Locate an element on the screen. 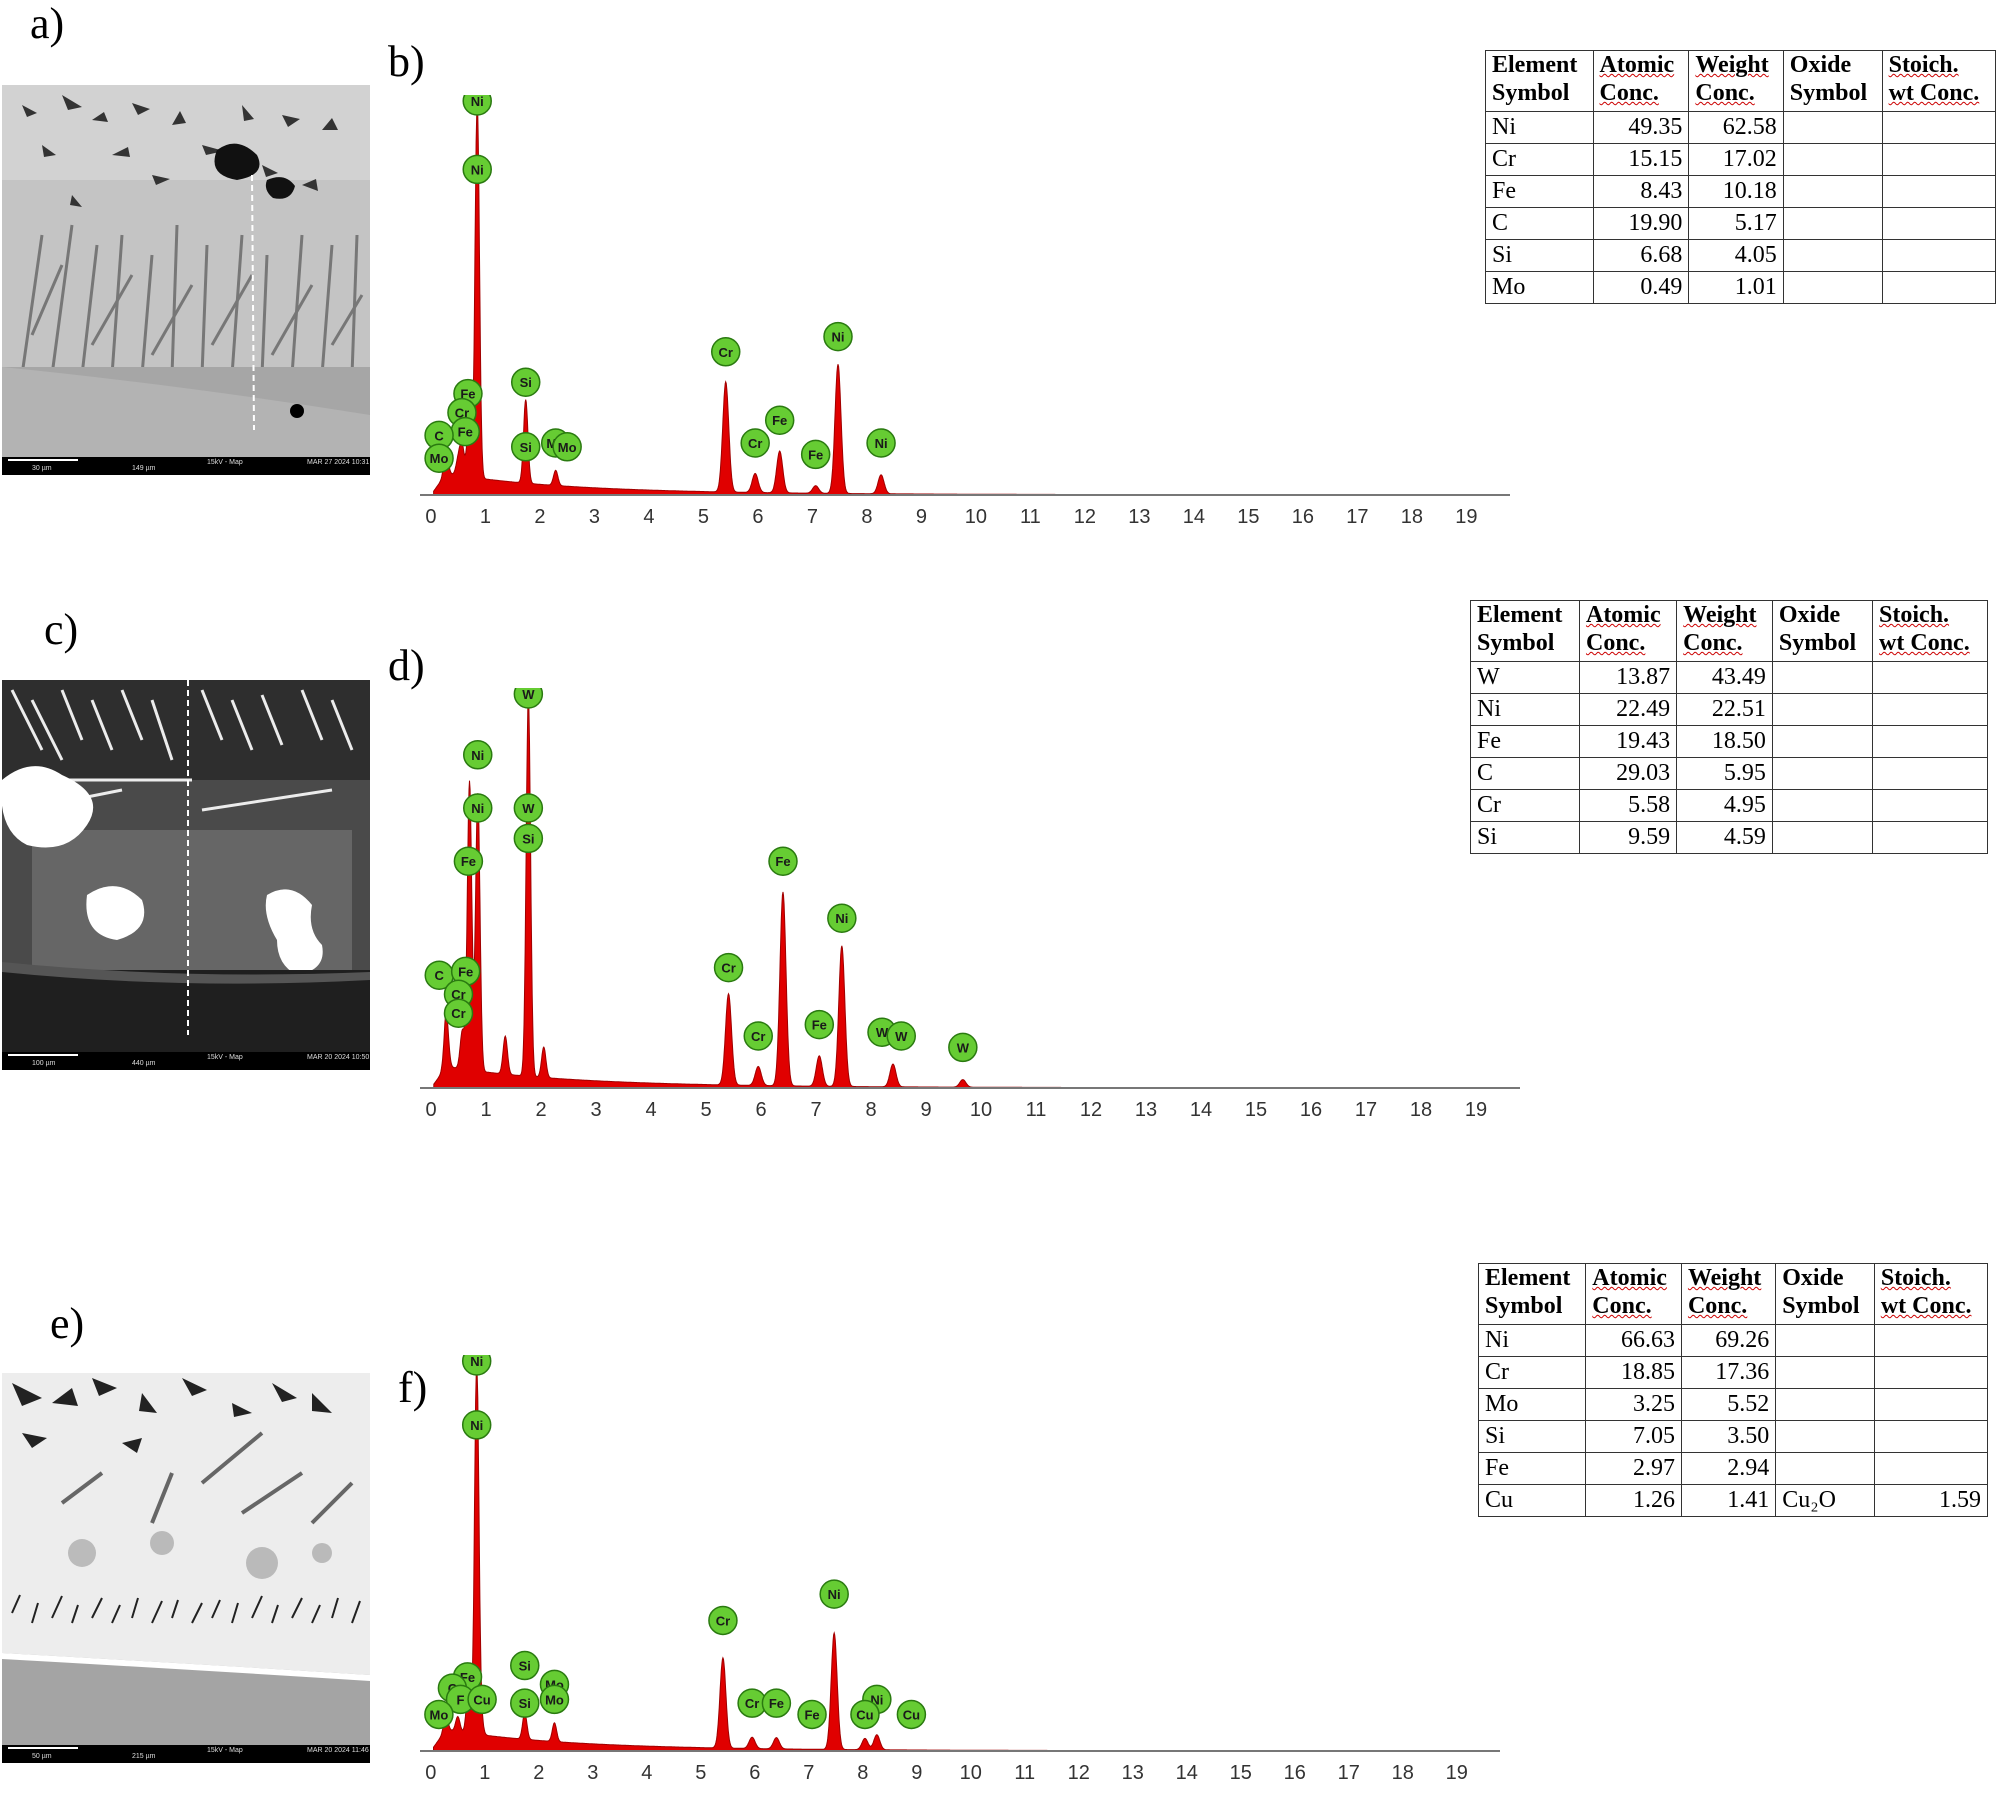 This screenshot has width=2000, height=1801. x-tick-label: 11 is located at coordinates (1036, 1110).